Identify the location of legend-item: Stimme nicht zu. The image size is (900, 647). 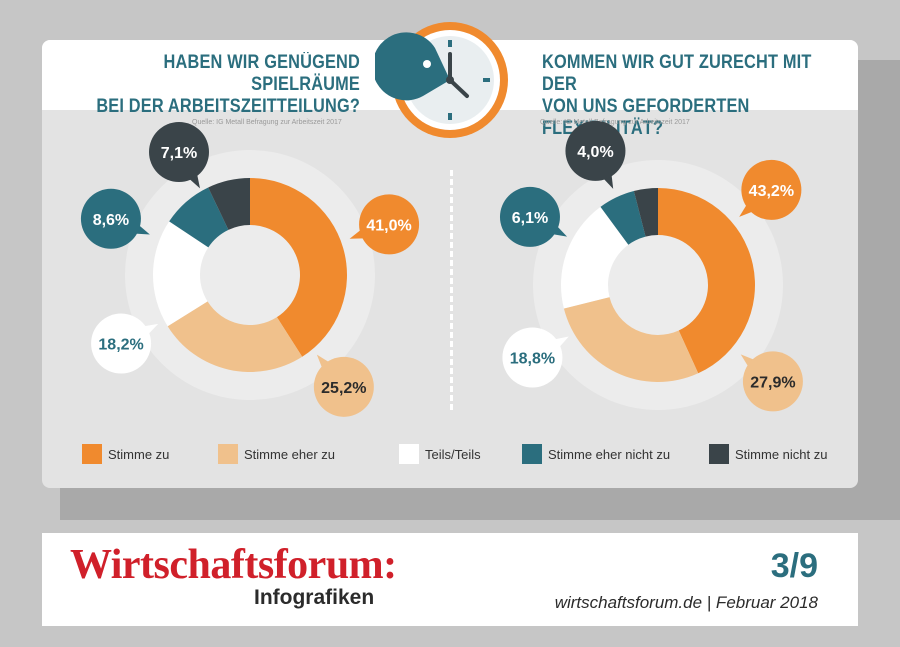
(768, 454).